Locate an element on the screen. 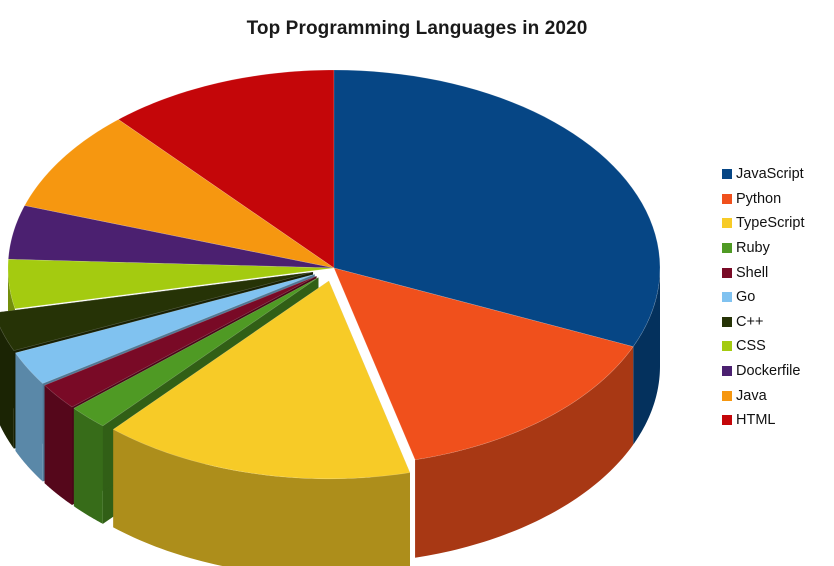 Image resolution: width=834 pixels, height=566 pixels. legend-swatch-css is located at coordinates (727, 346).